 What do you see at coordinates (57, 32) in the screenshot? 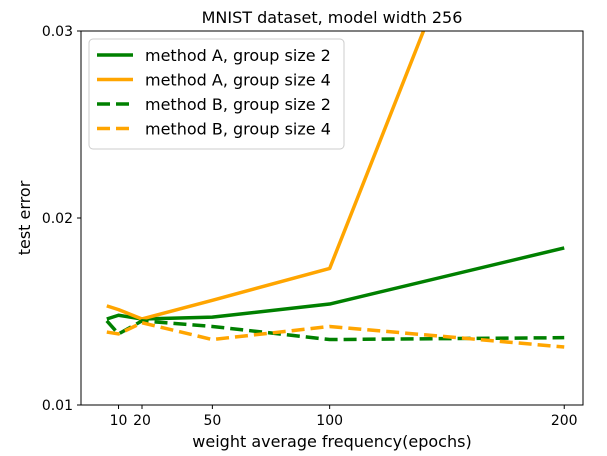
I see `y-tick-label: 0.03` at bounding box center [57, 32].